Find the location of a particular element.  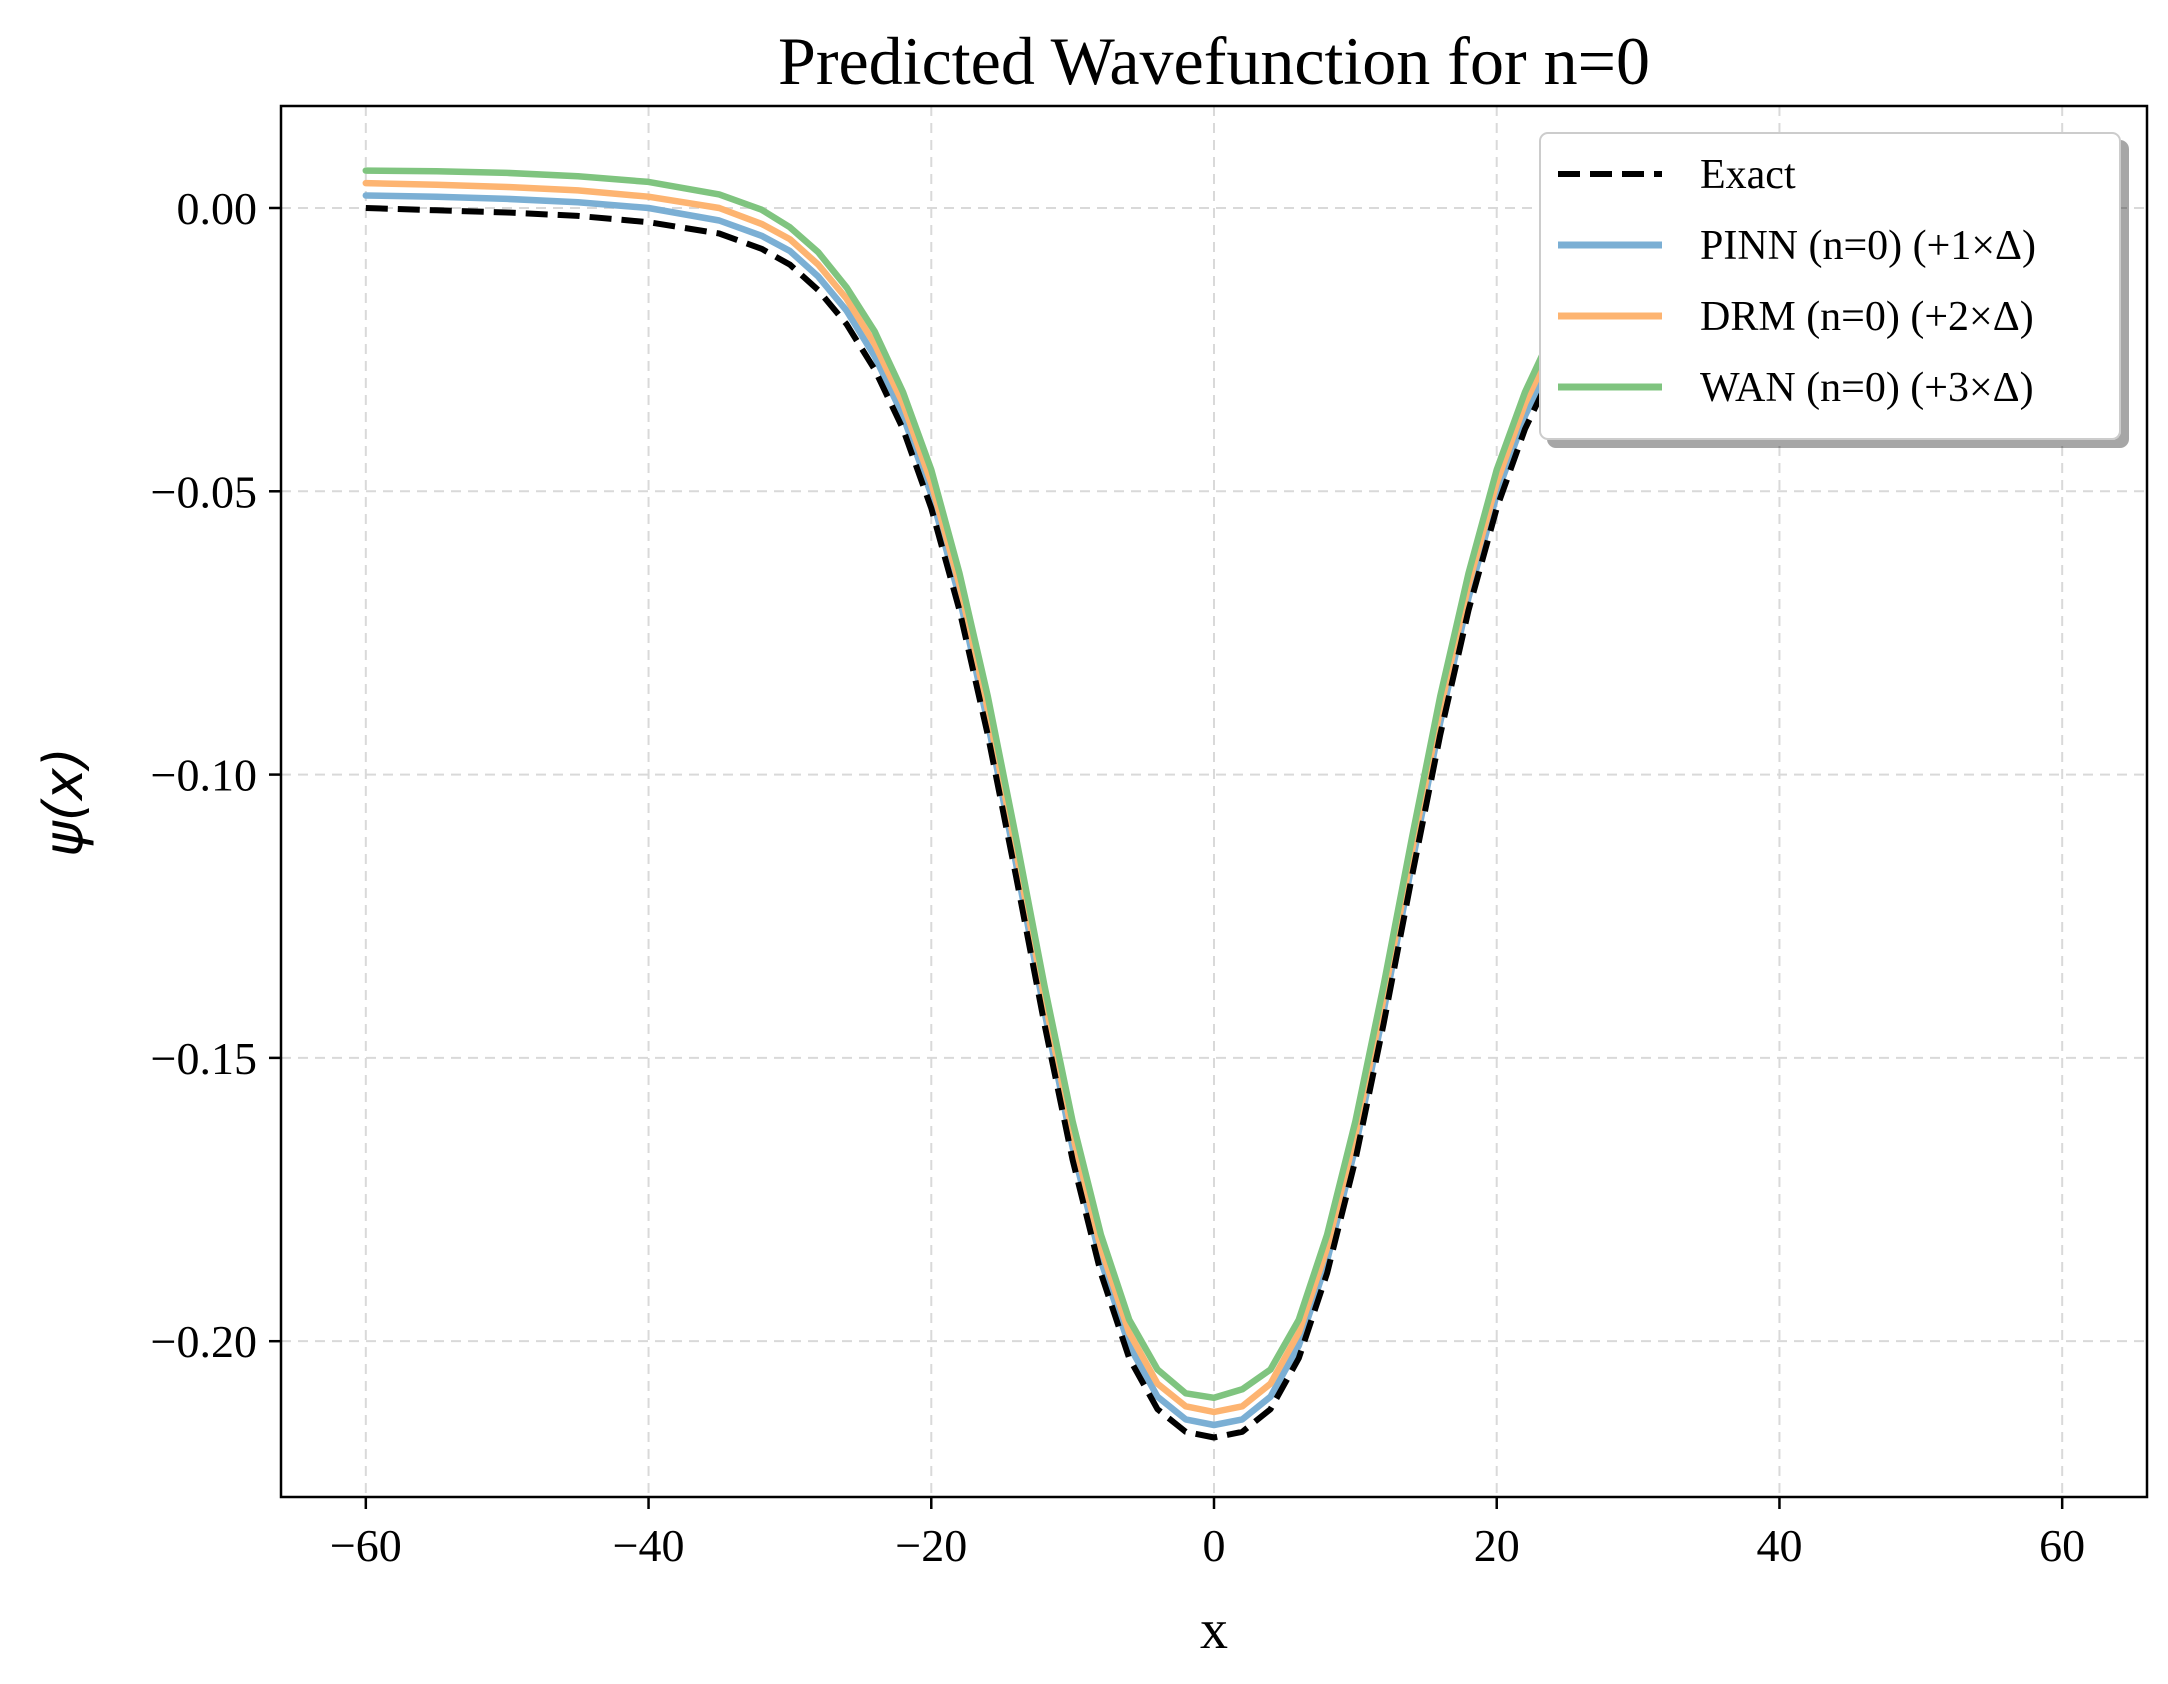

y-tick-label: 0.00 is located at coordinates (217, 208).